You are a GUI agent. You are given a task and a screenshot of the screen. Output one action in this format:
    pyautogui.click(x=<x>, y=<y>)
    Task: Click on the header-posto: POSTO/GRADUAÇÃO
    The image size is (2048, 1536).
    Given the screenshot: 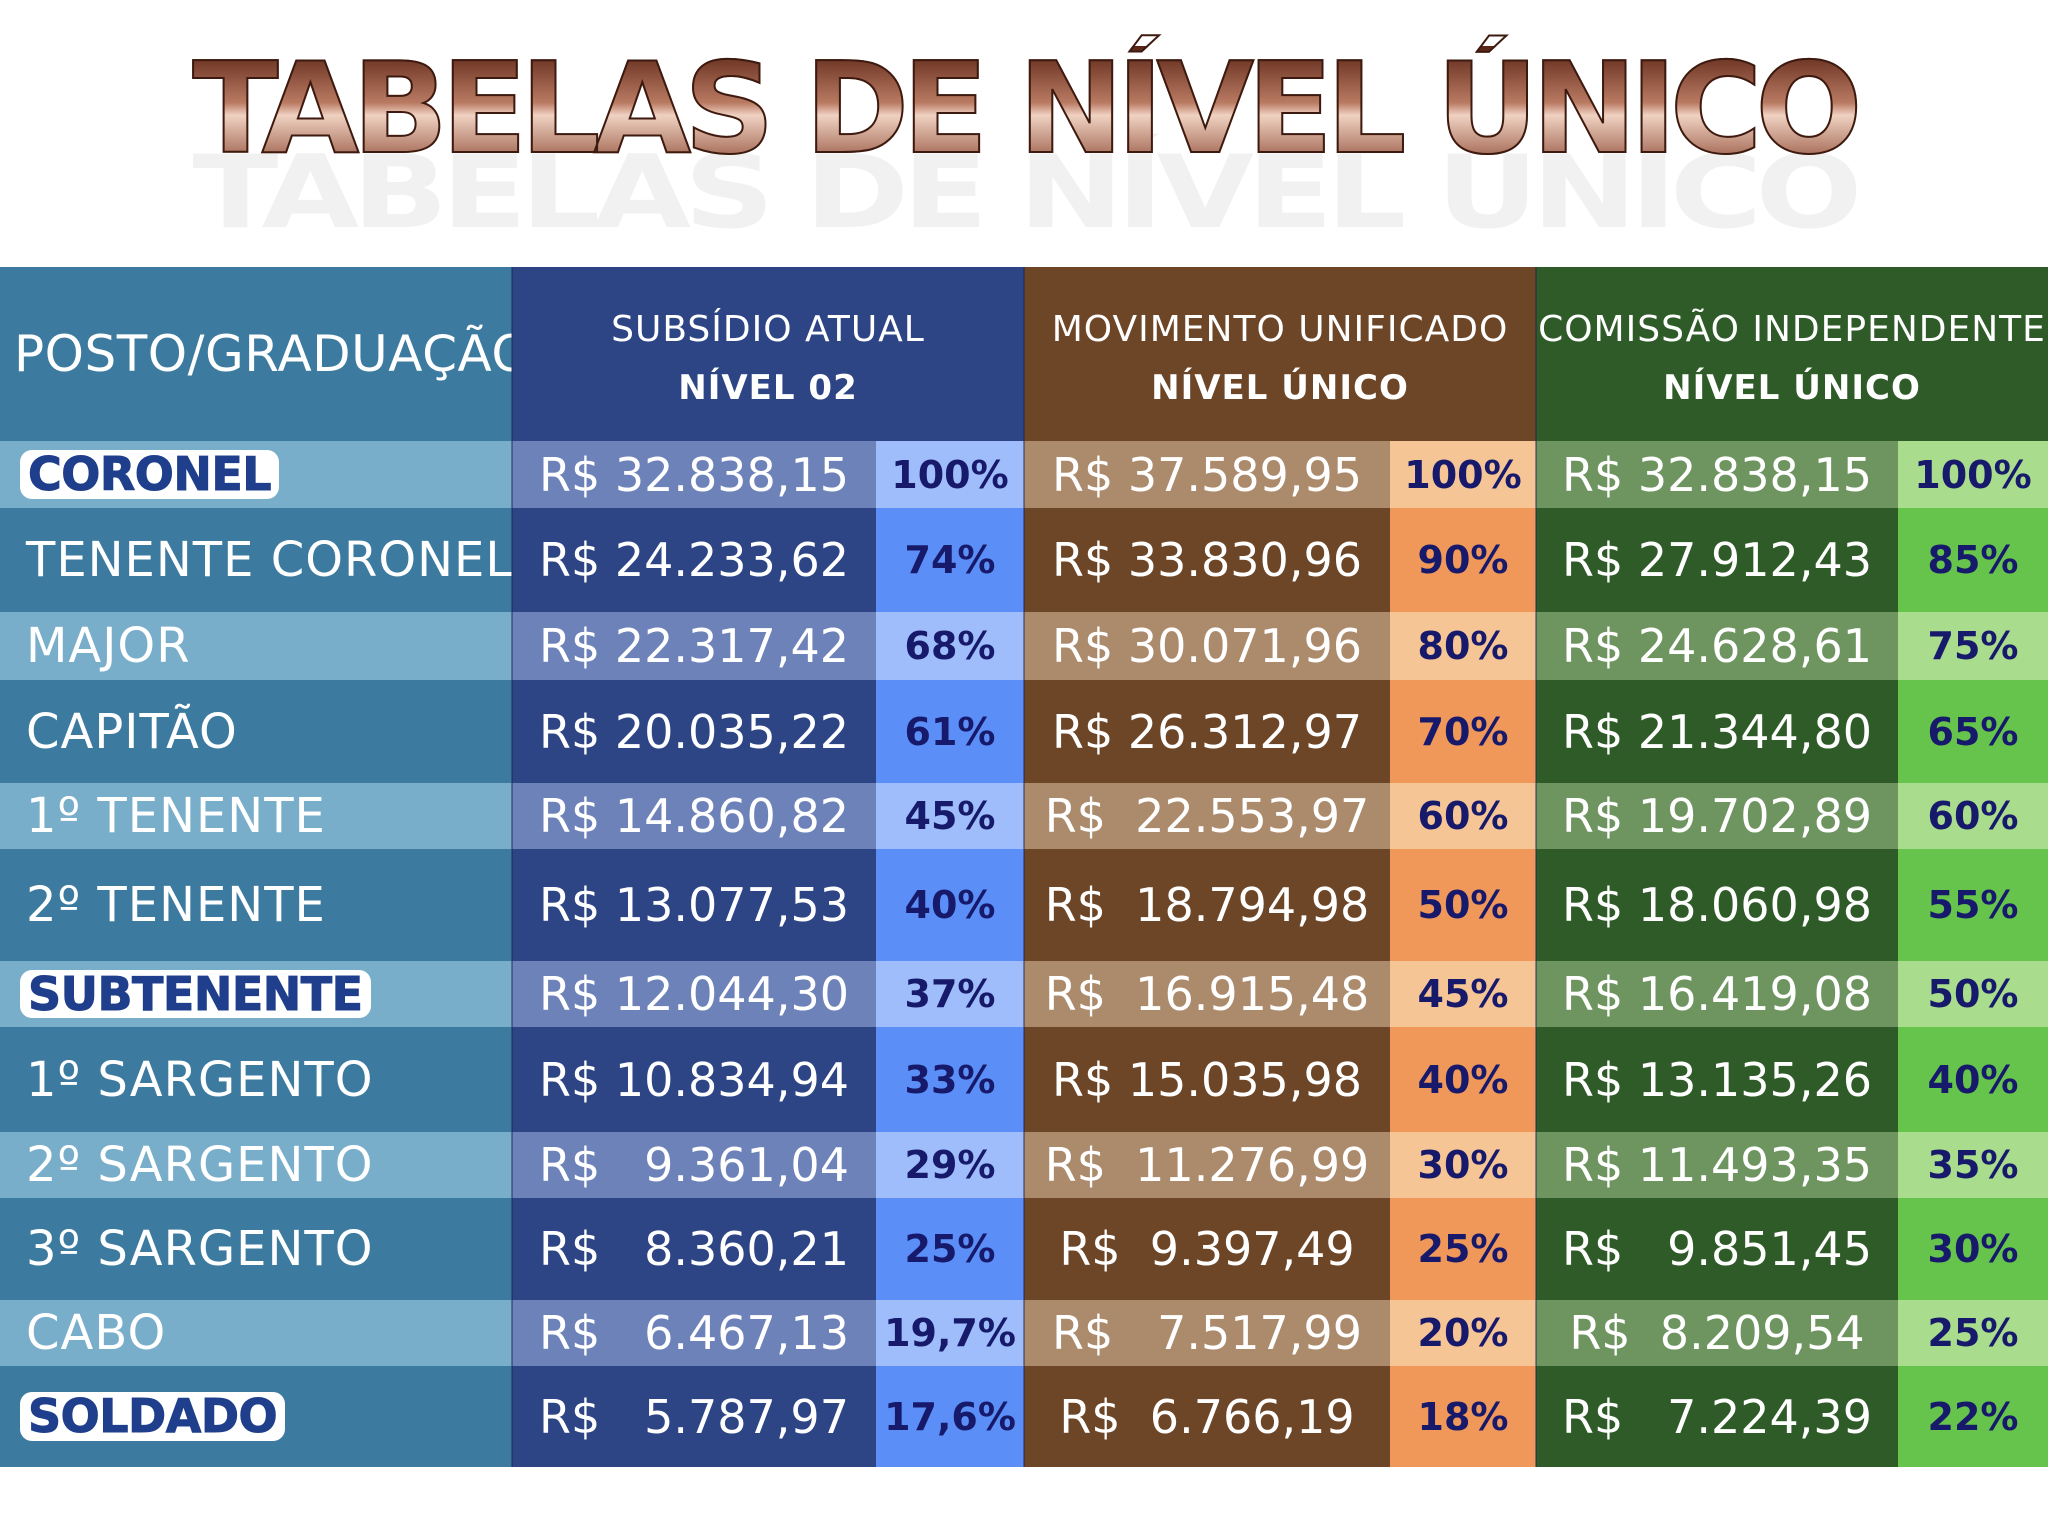 What is the action you would take?
    pyautogui.click(x=265, y=354)
    